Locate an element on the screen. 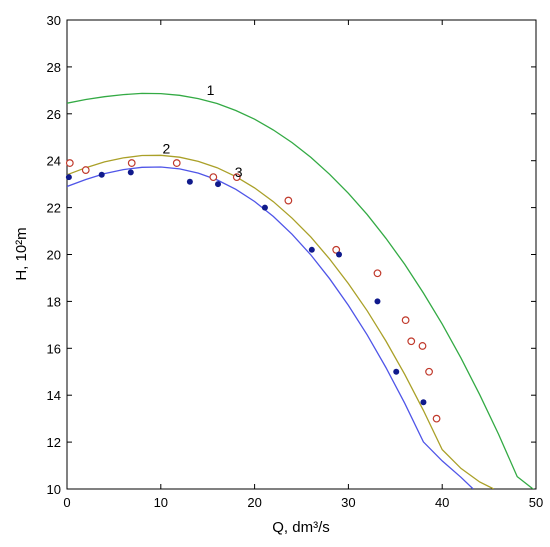 This screenshot has height=547, width=550. curve-label-2: 2 is located at coordinates (167, 149).